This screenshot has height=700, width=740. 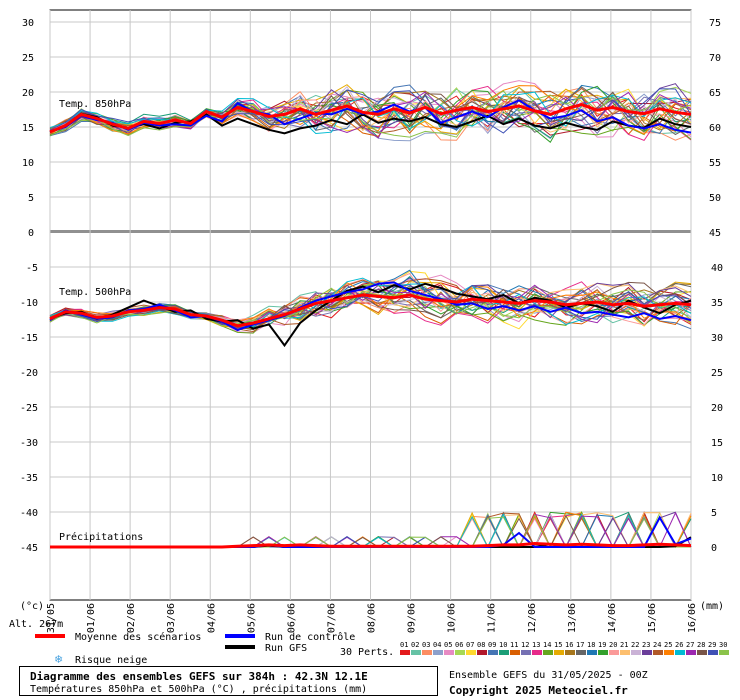 What do you see at coordinates (717, 443) in the screenshot?
I see `y-right-tick: 15` at bounding box center [717, 443].